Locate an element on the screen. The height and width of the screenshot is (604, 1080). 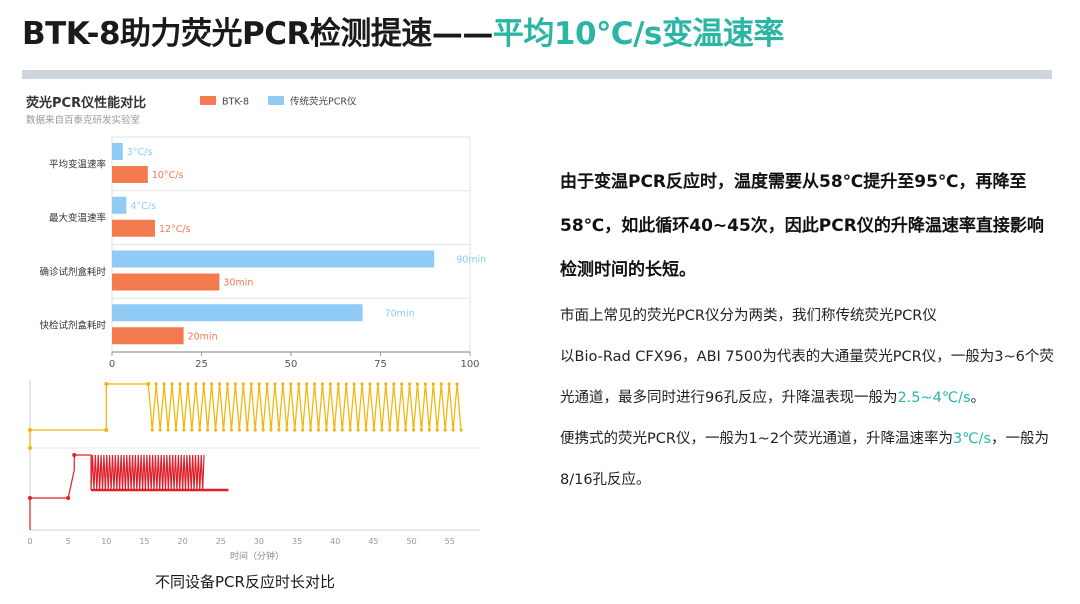
chart-caption: 不同设备PCR反应时长对比 is located at coordinates (245, 582).